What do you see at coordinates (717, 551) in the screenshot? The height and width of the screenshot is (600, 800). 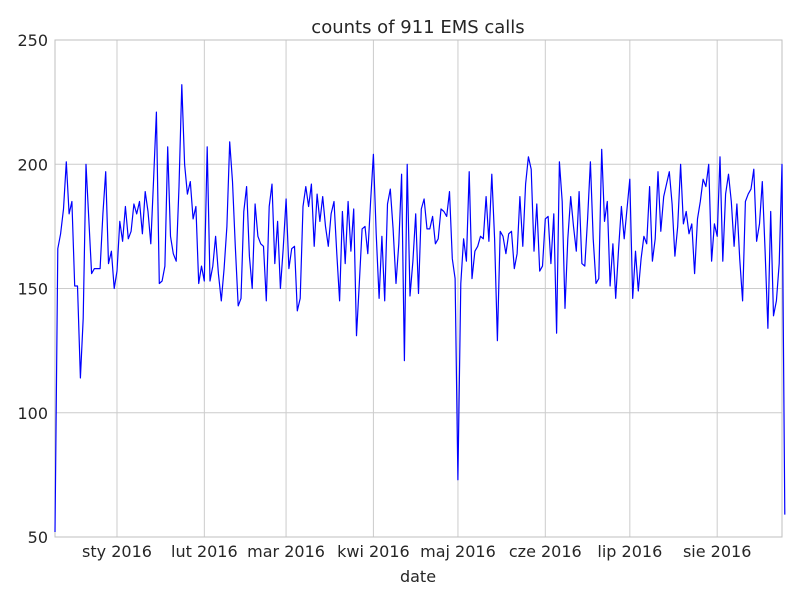 I see `x-tick-label: sie 2016` at bounding box center [717, 551].